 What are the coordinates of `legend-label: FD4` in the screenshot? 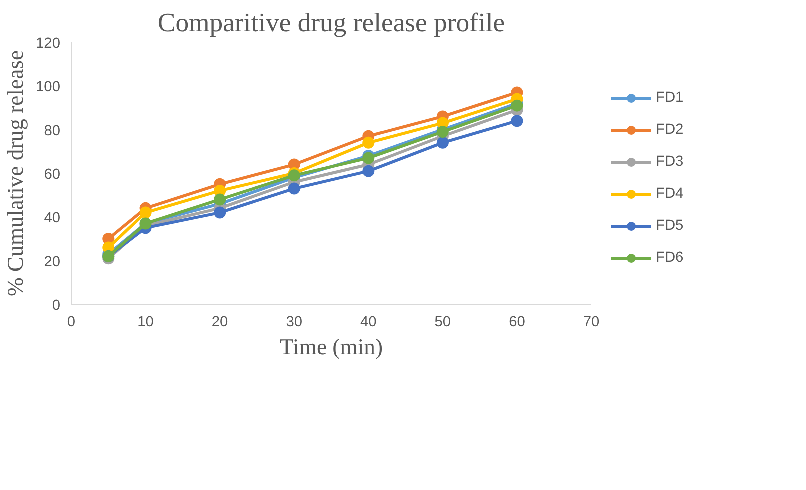 It's located at (670, 194).